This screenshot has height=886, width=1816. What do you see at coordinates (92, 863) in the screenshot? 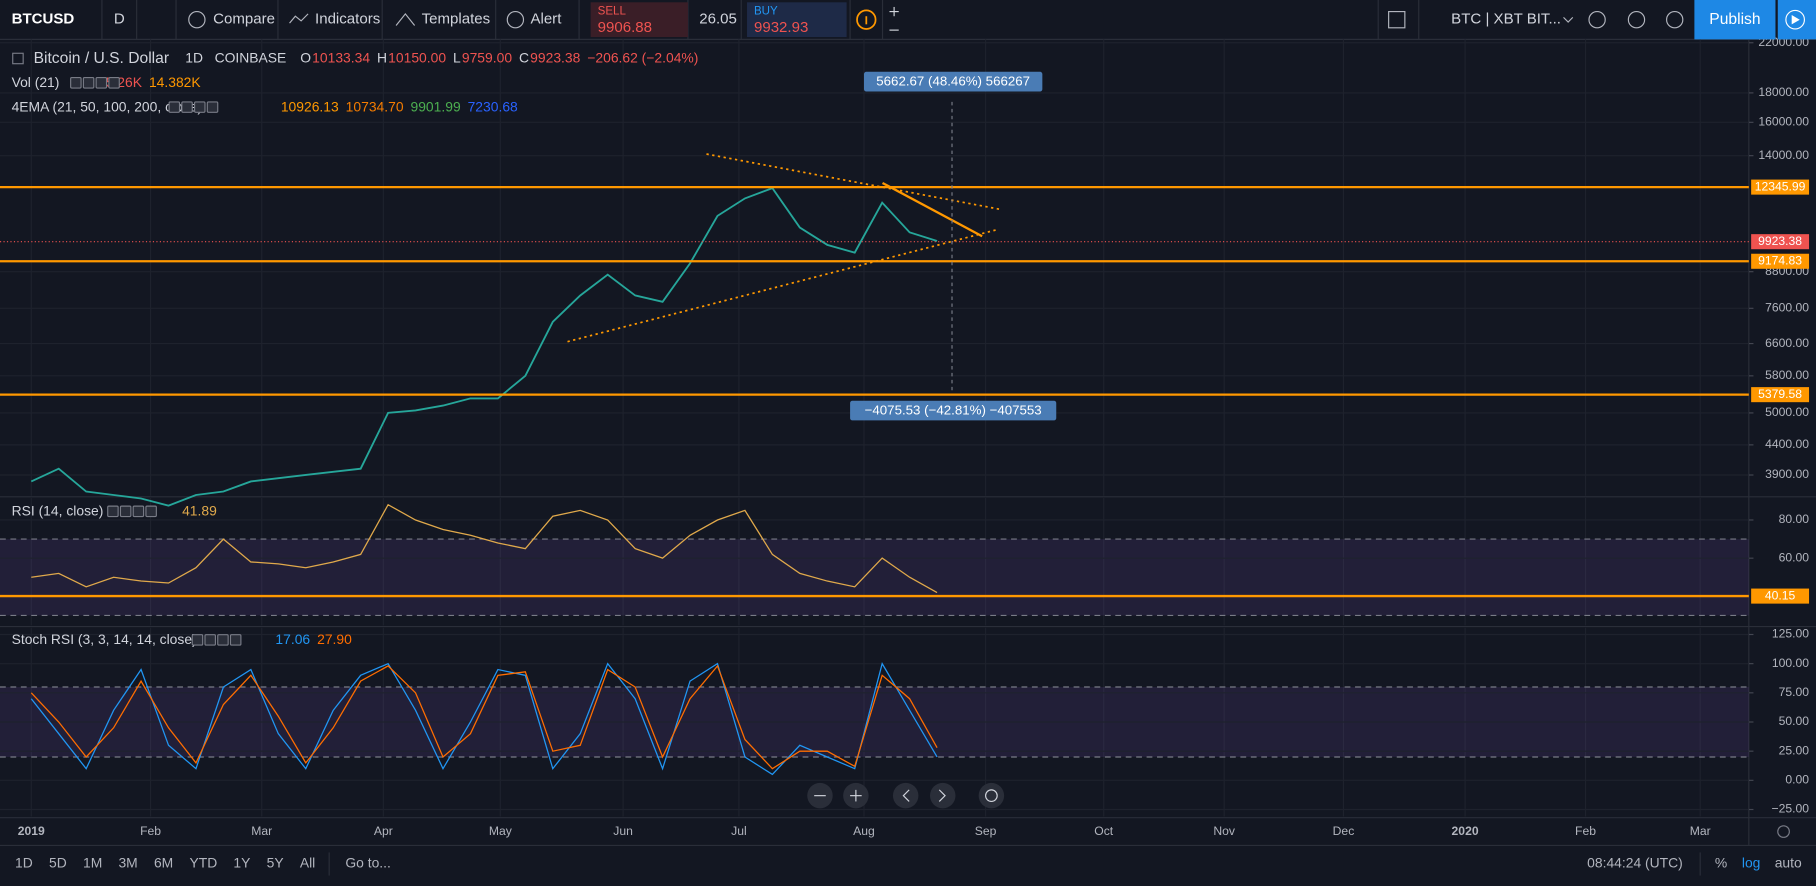
I see `range-button: 1M` at bounding box center [92, 863].